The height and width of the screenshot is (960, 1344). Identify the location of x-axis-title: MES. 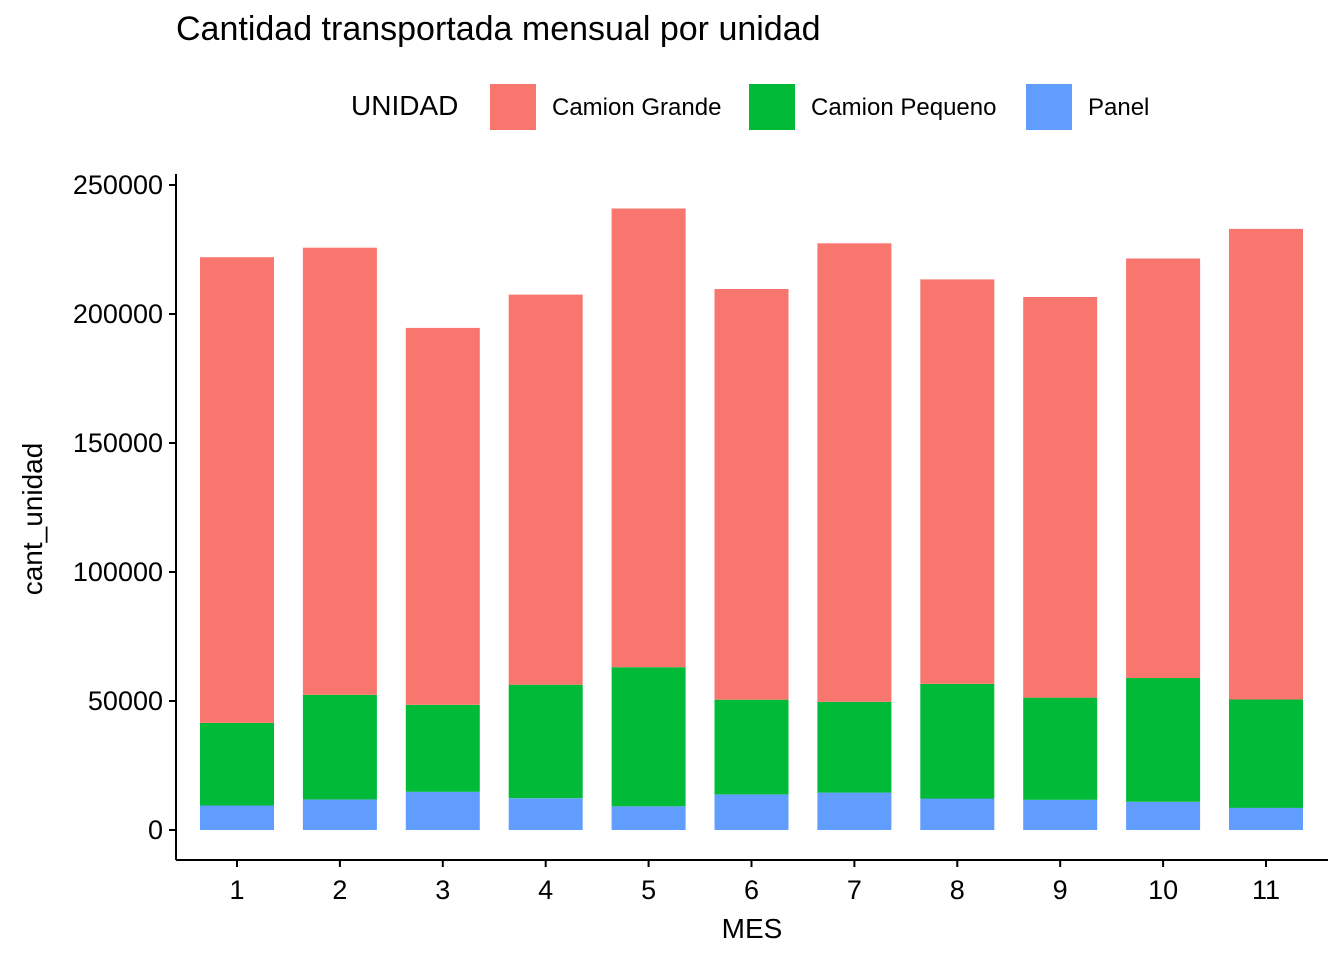
(752, 928).